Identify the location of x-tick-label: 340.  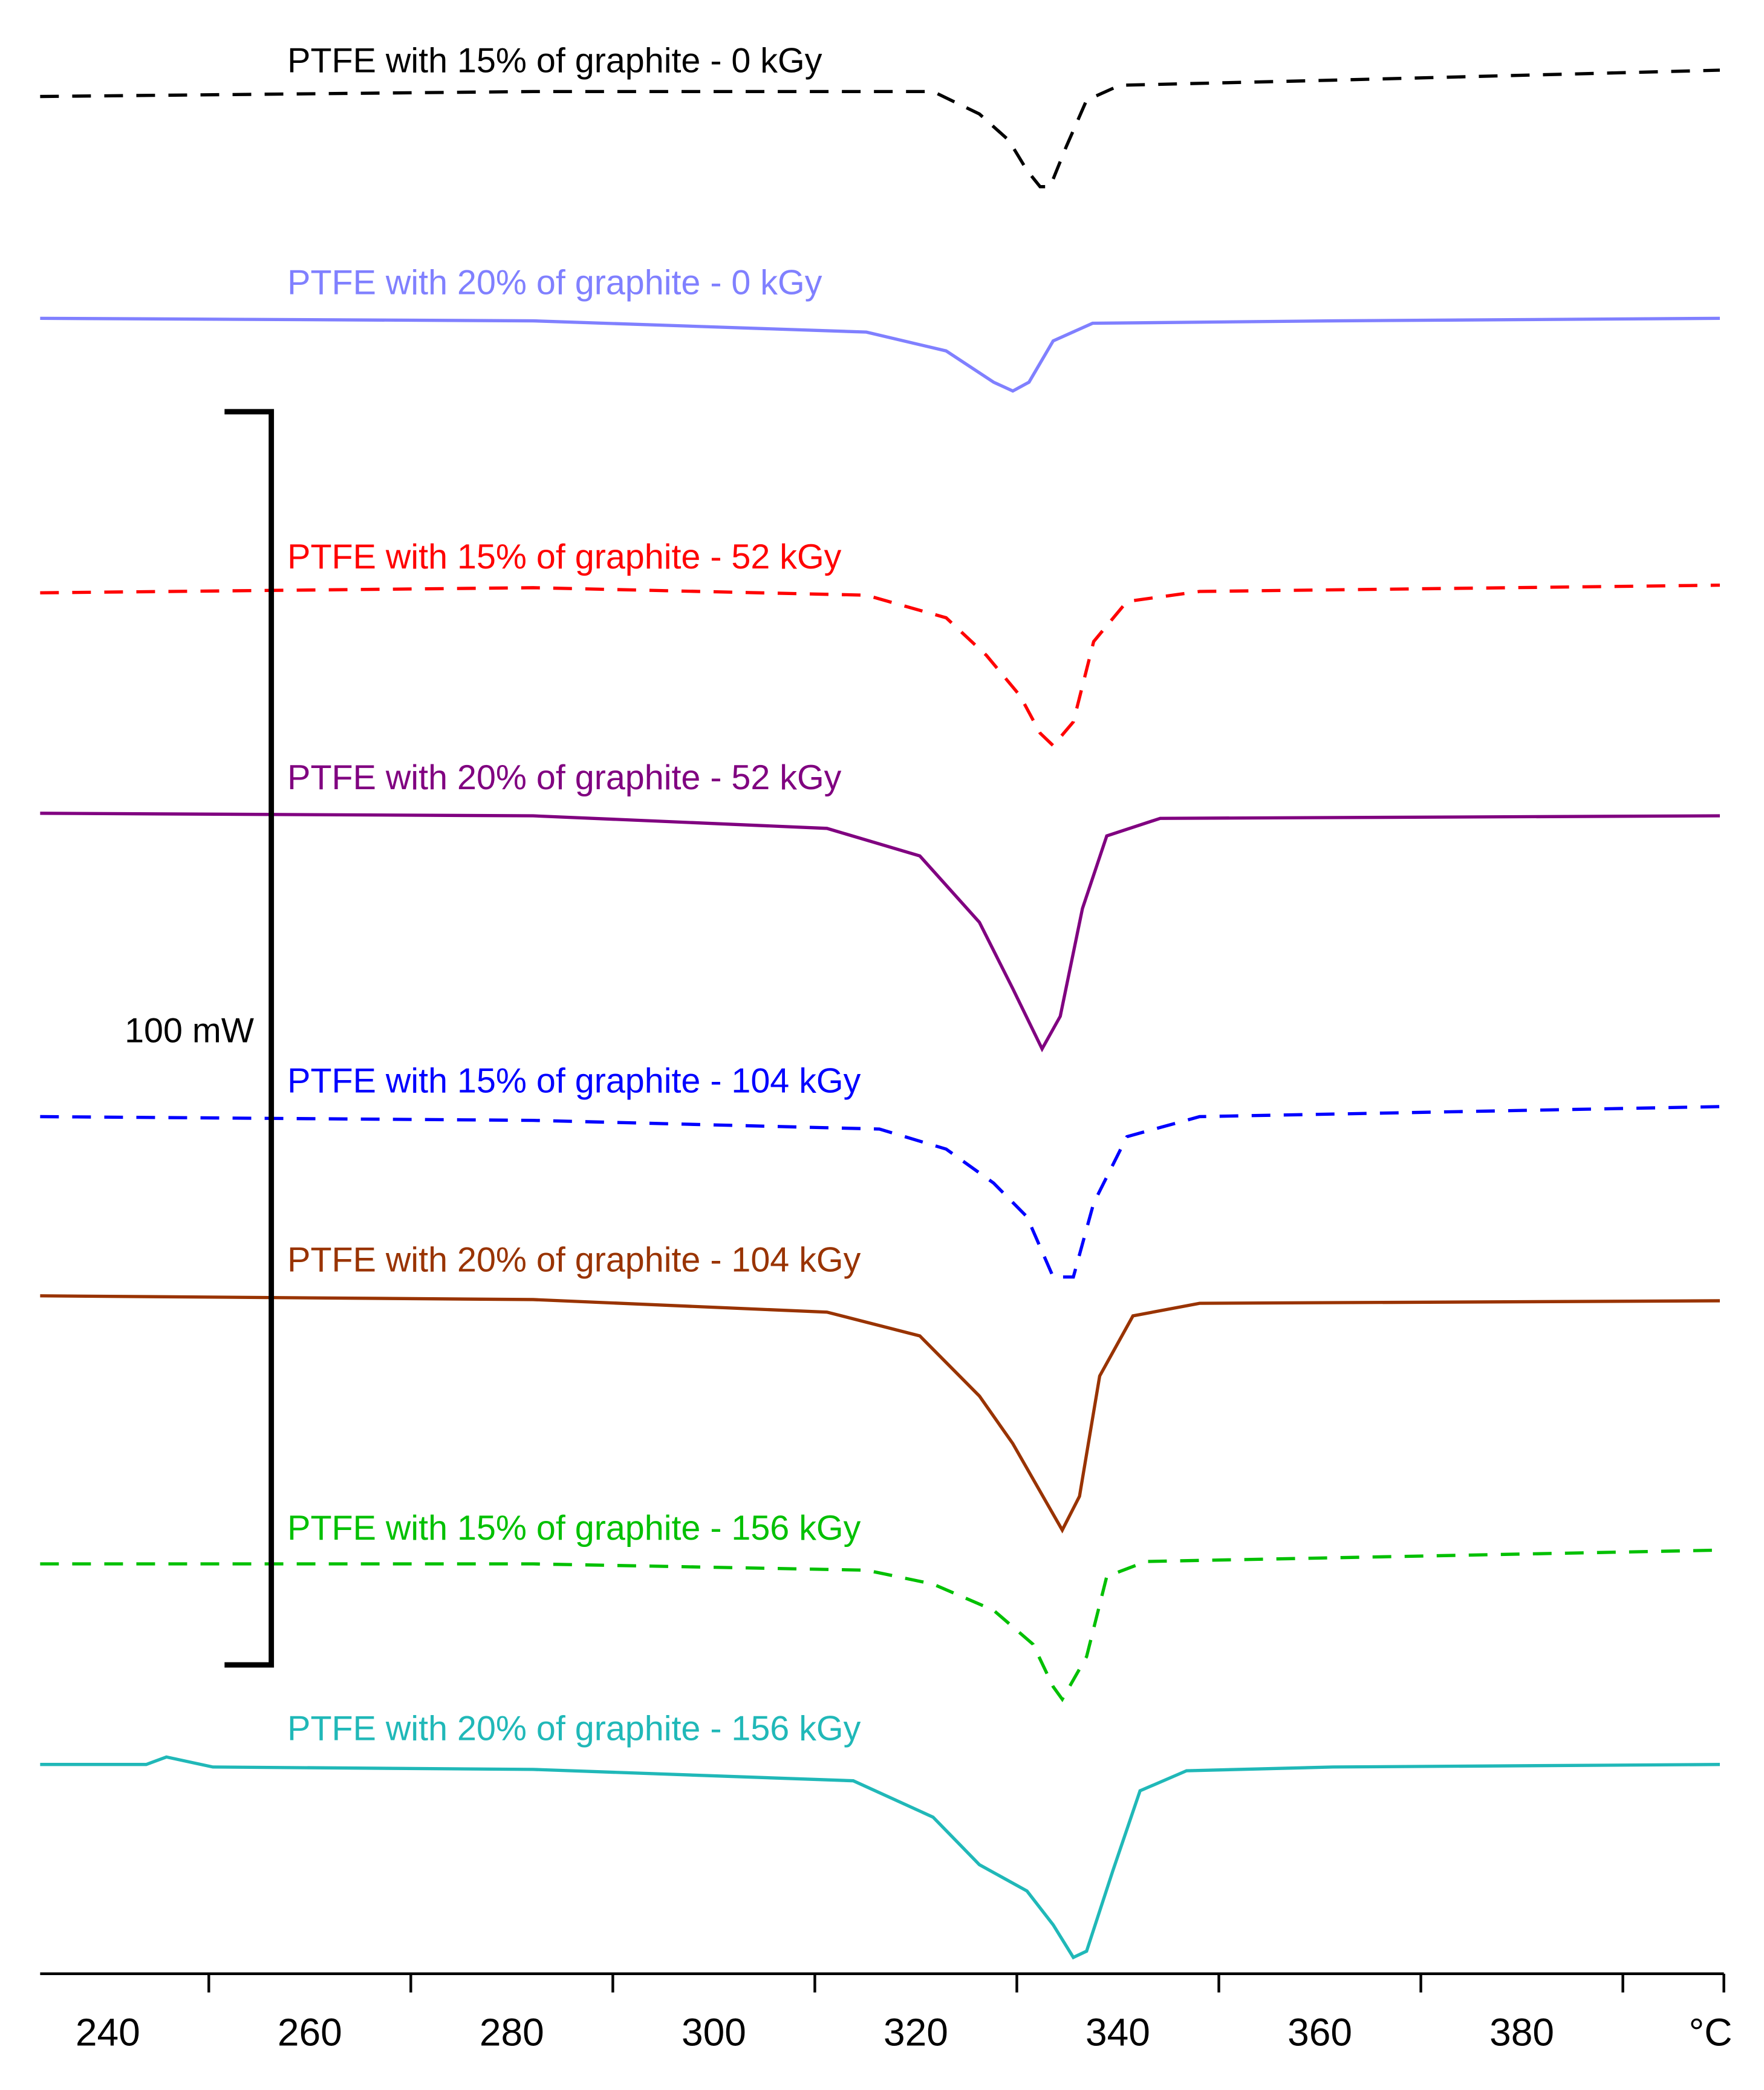
(1117, 2032).